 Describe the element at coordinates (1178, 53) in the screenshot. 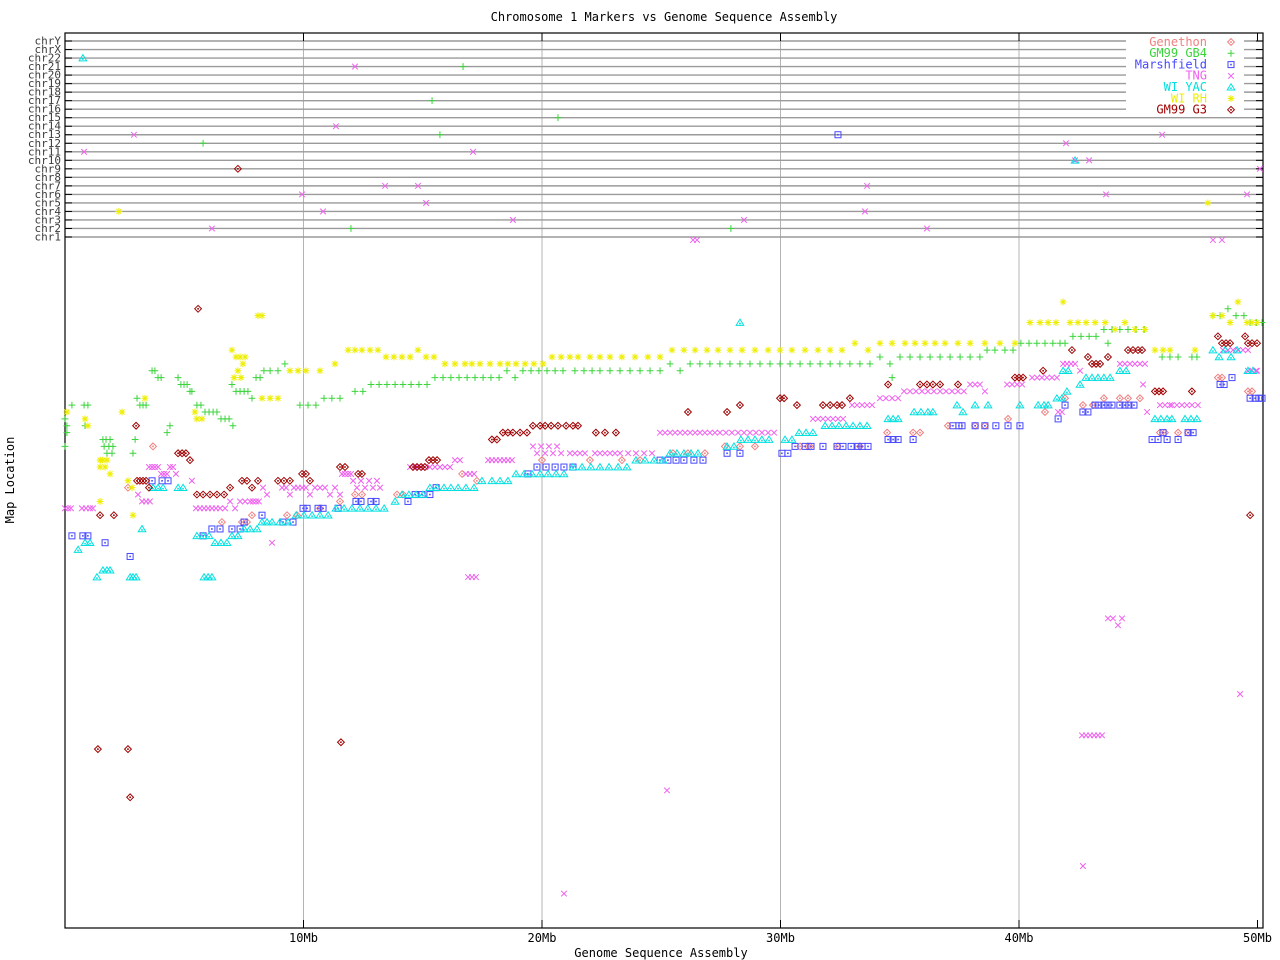

I see `svg-text: GM99 GB4` at that location.